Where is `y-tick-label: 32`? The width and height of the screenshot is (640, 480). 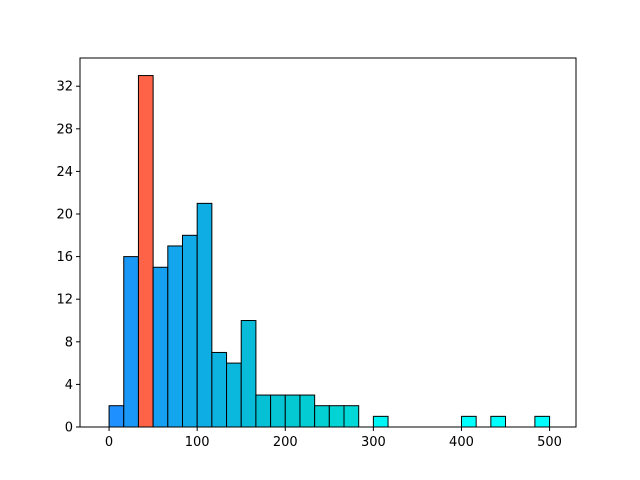 y-tick-label: 32 is located at coordinates (64, 87).